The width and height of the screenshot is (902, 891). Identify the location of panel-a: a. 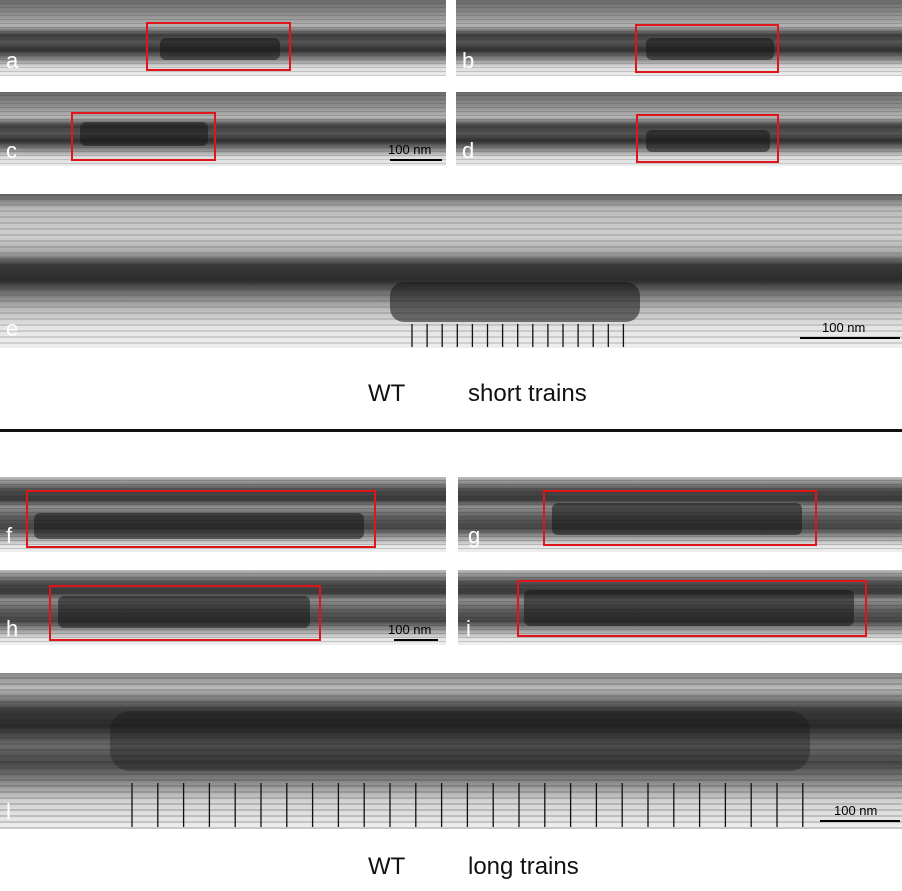
(223, 38).